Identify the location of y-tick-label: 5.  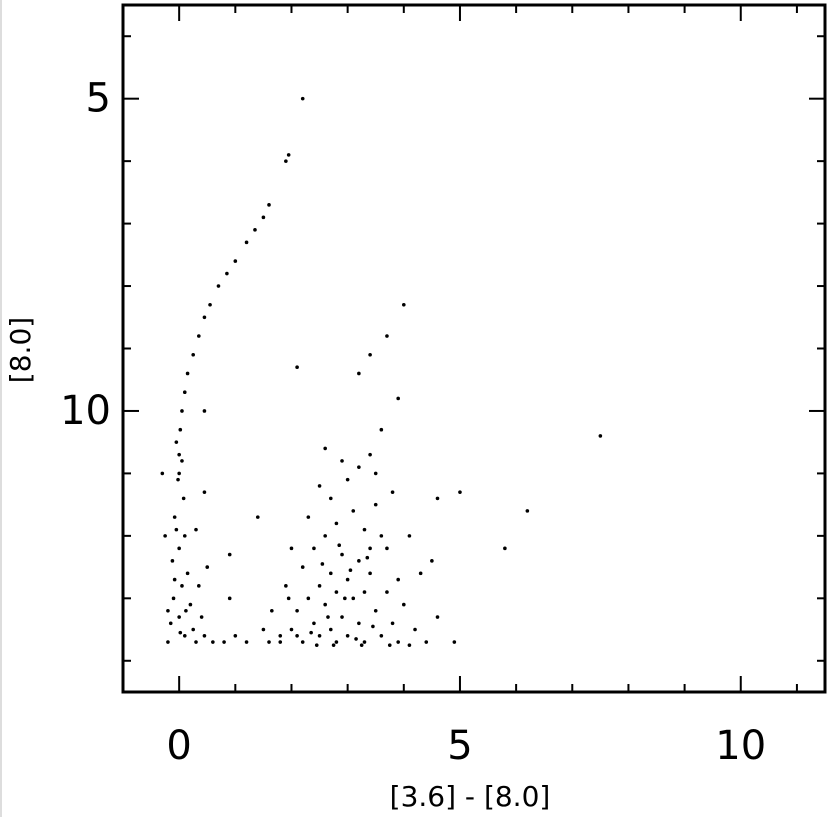
(98, 99).